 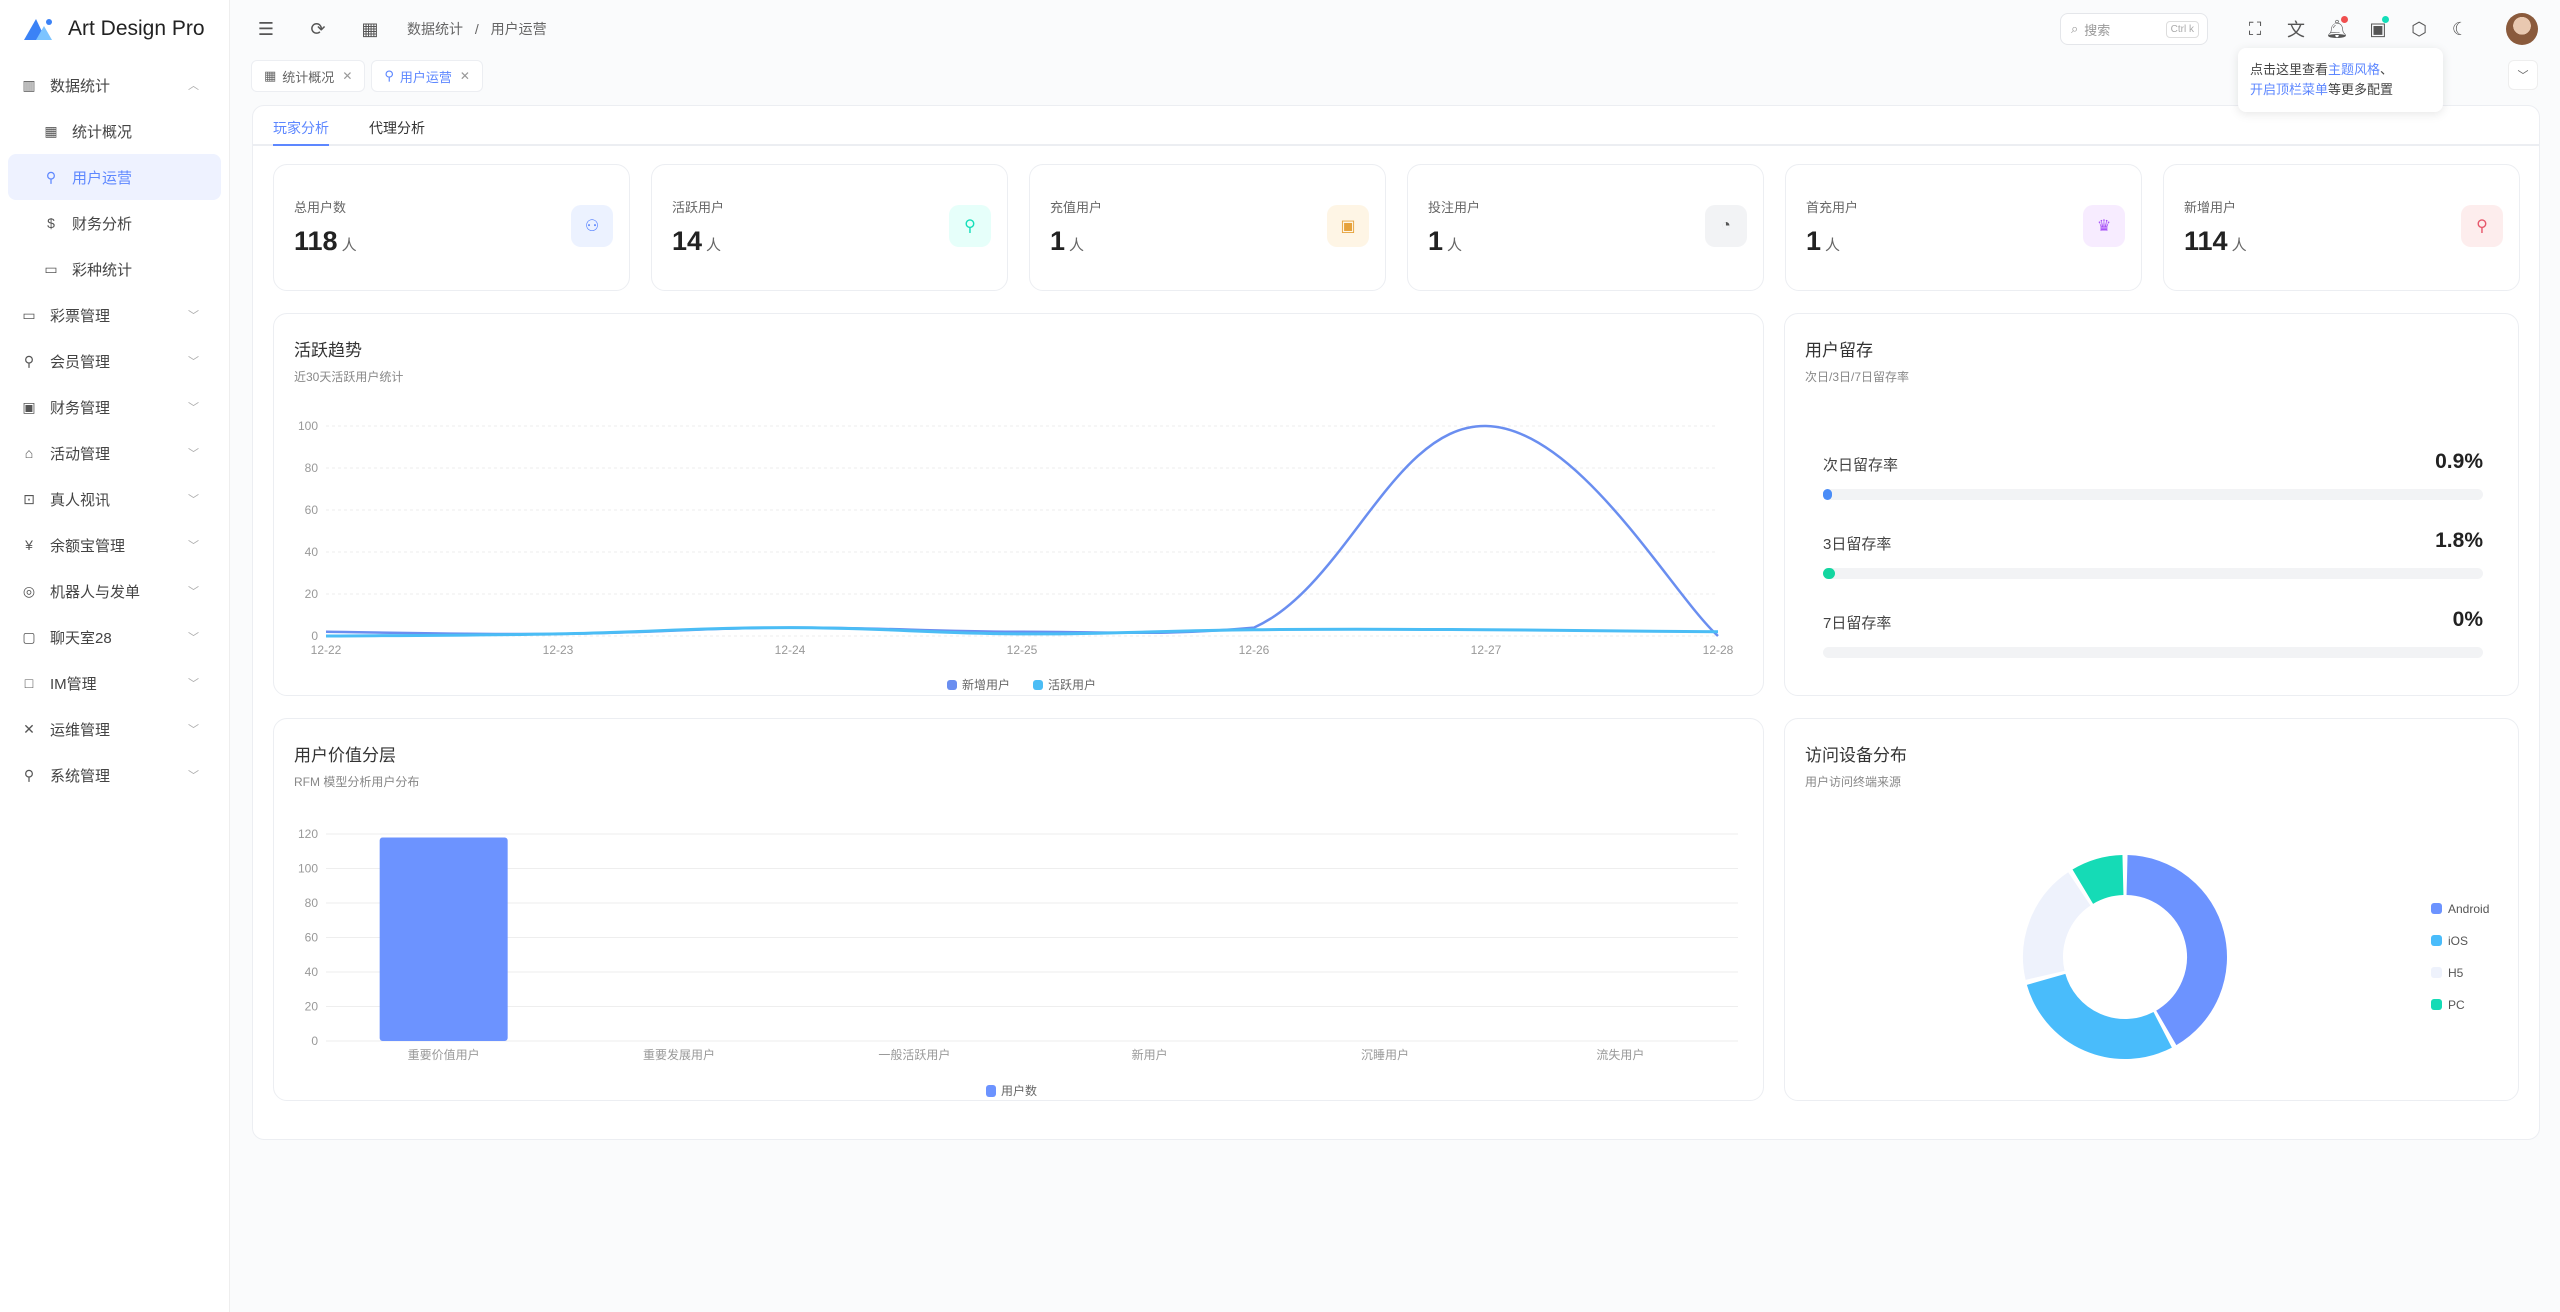 I want to click on breadcrumb-item: 用户运营, so click(x=518, y=29).